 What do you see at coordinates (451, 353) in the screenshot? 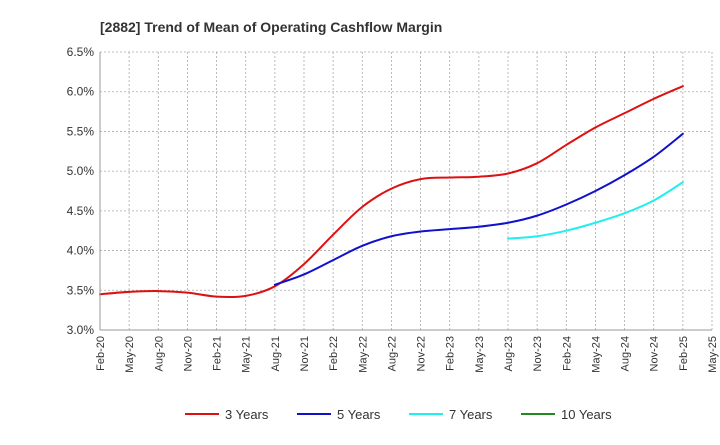
I see `x-tick-label: Feb-23` at bounding box center [451, 353].